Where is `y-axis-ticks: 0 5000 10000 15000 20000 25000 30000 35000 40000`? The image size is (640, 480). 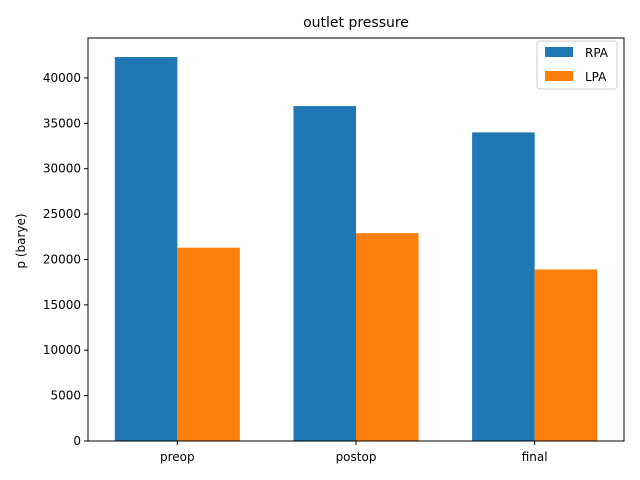
y-axis-ticks: 0 5000 10000 15000 20000 25000 30000 35000 40000 is located at coordinates (65, 259).